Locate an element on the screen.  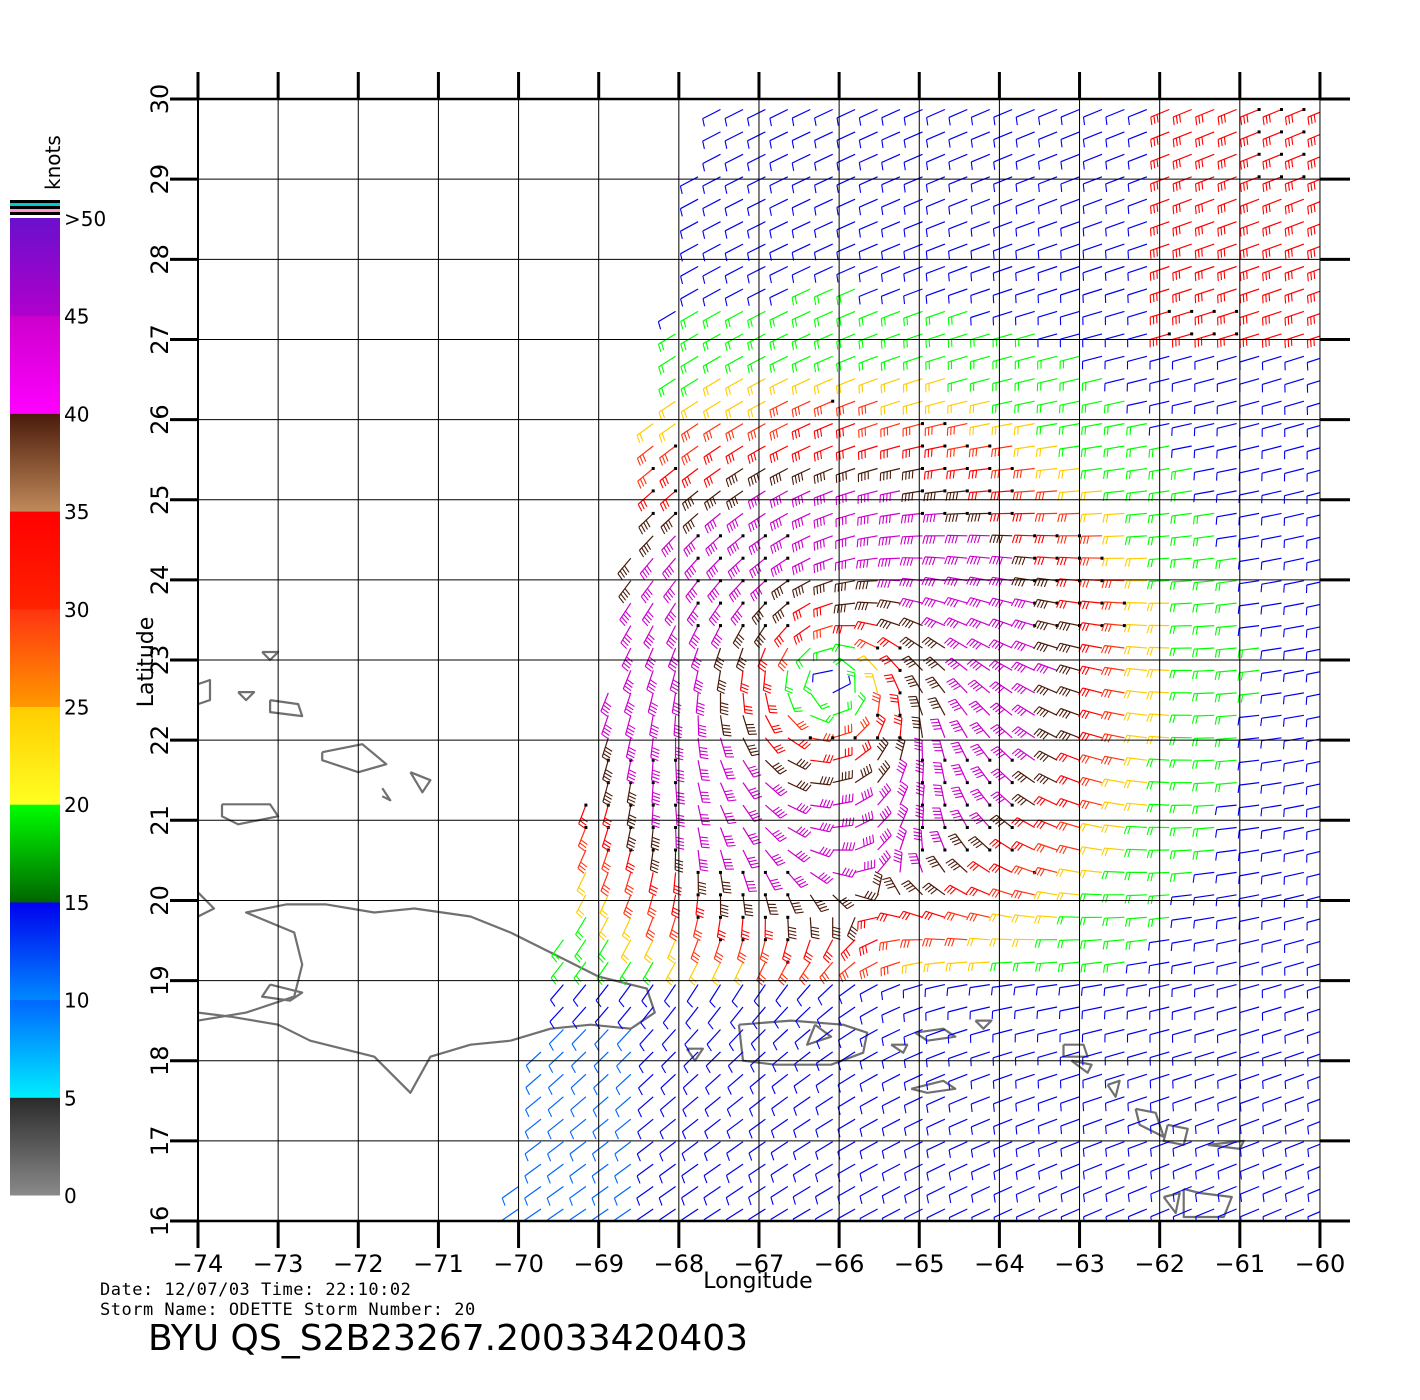
colorbar-level-label: 20 is located at coordinates (76, 805).